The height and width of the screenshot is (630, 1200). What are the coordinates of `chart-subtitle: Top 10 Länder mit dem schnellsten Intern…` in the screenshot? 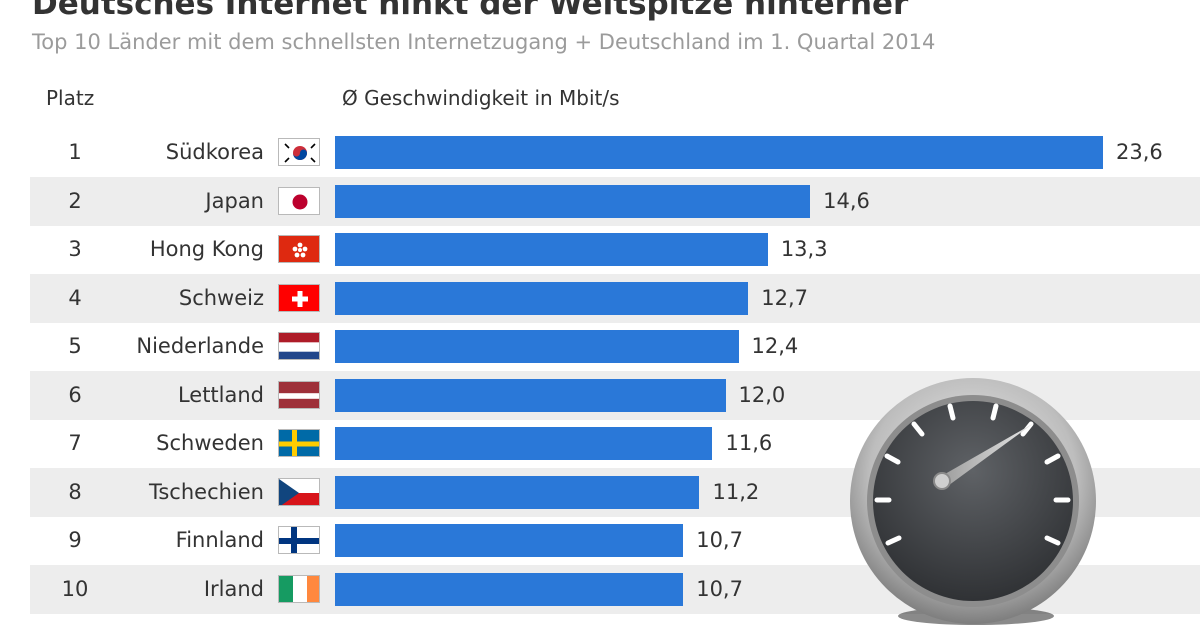 It's located at (484, 42).